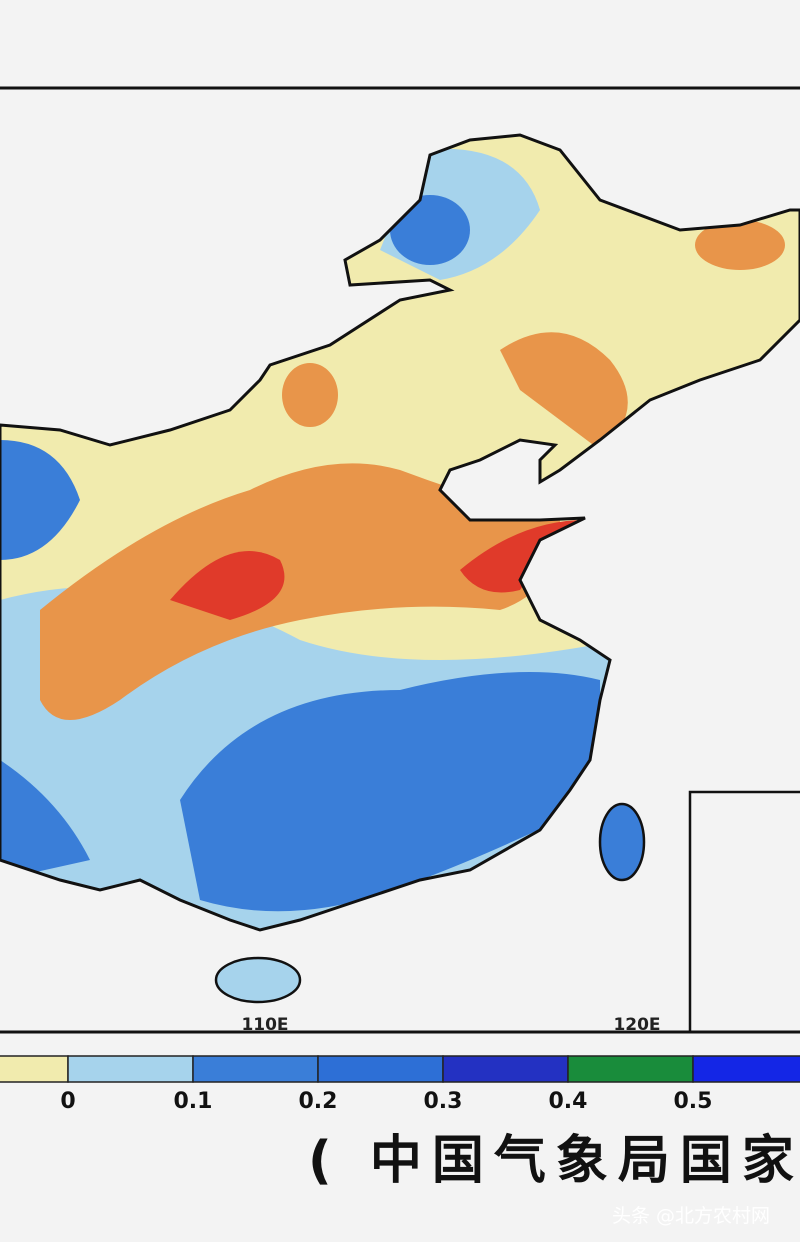 Image resolution: width=800 pixels, height=1242 pixels. I want to click on colorbar-label: 0.2, so click(318, 1101).